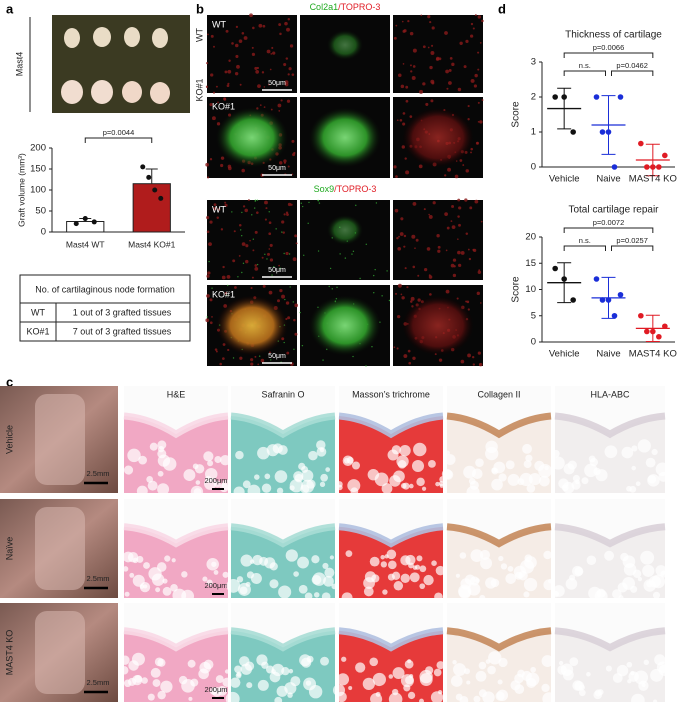  Describe the element at coordinates (533, 315) in the screenshot. I see `y-tick-label: 5` at that location.